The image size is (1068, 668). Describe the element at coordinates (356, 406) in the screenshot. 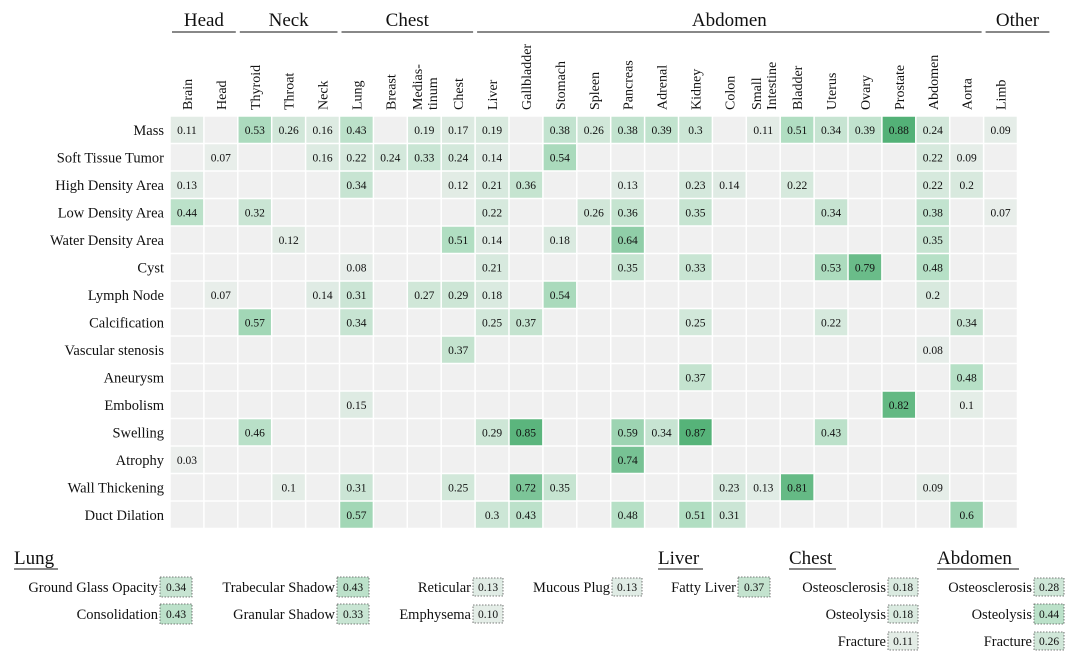

I see `cell-value: 0.15` at that location.